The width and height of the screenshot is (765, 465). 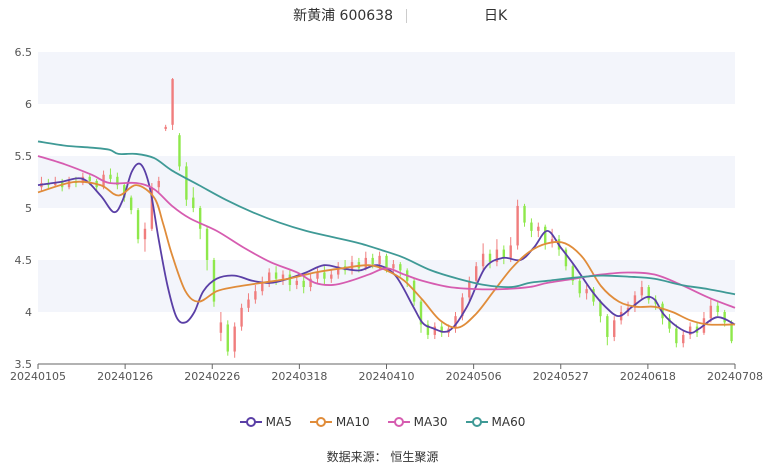 What do you see at coordinates (125, 376) in the screenshot?
I see `x-tick-label: 20240126` at bounding box center [125, 376].